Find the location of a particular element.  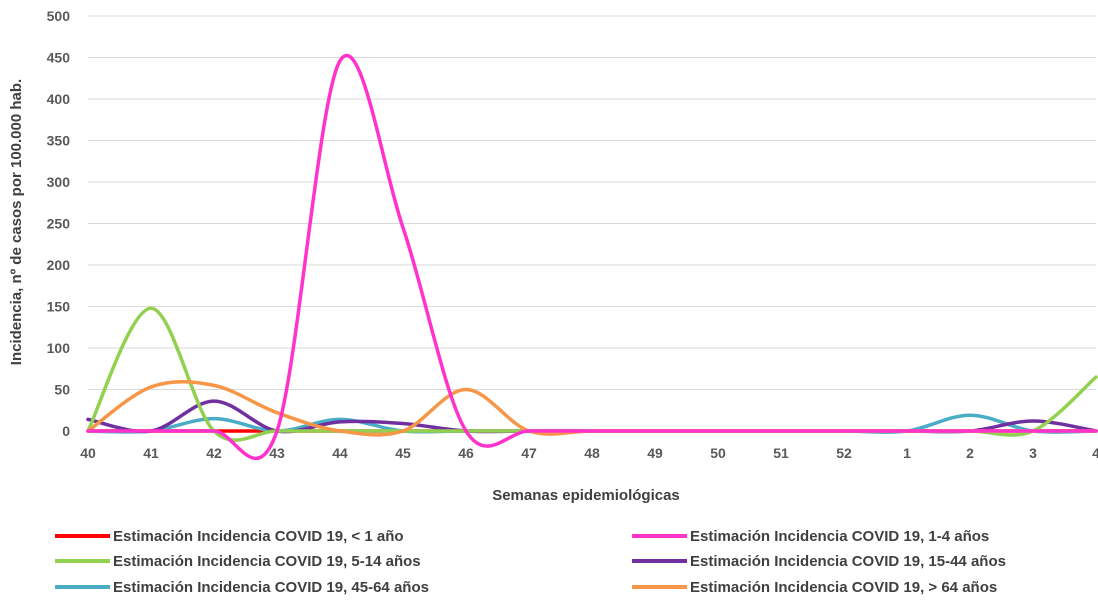

x-tick-label: 44 is located at coordinates (340, 453).